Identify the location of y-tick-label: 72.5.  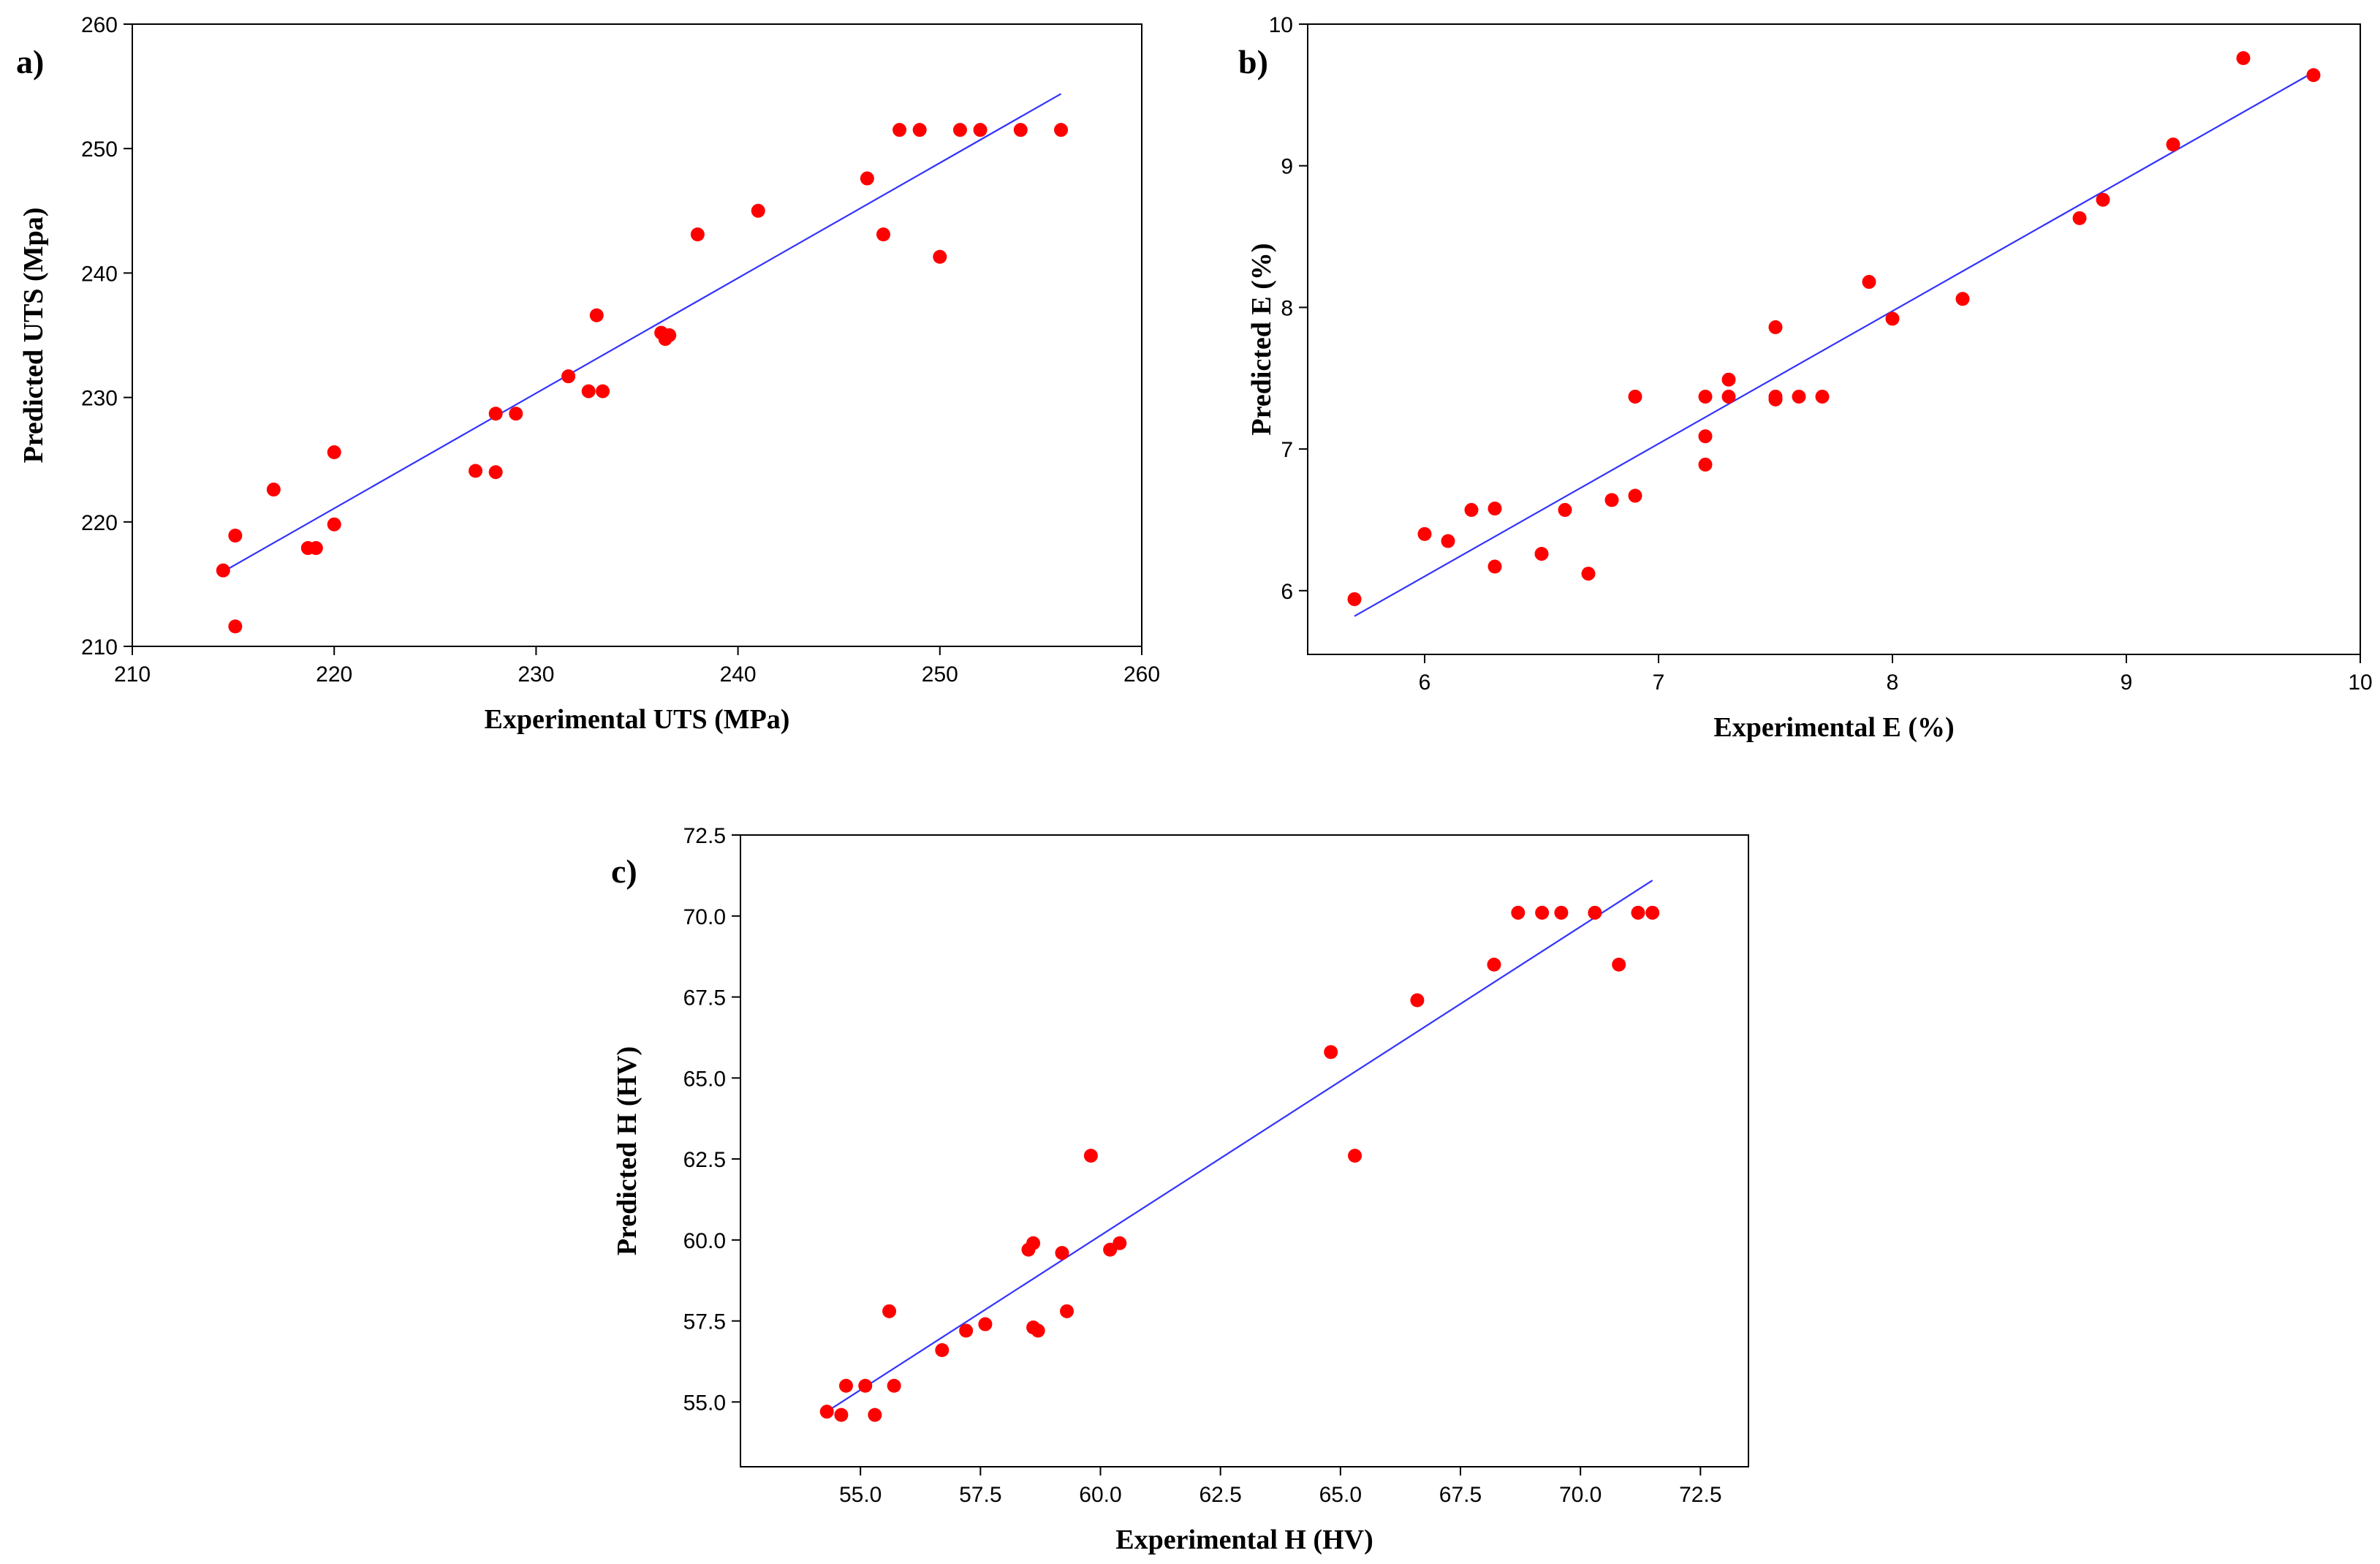
(704, 836).